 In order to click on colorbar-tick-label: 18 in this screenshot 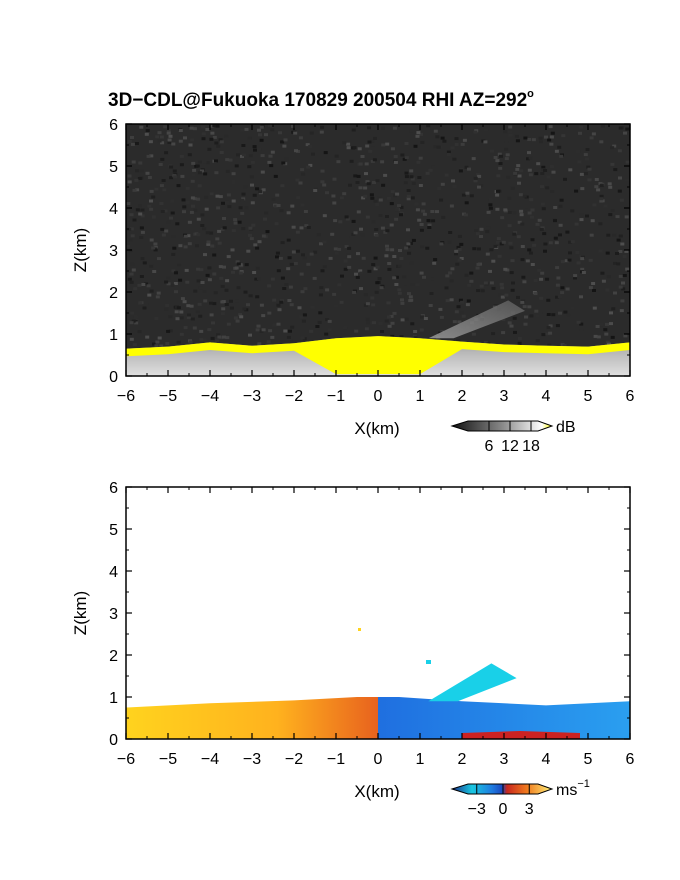, I will do `click(531, 446)`.